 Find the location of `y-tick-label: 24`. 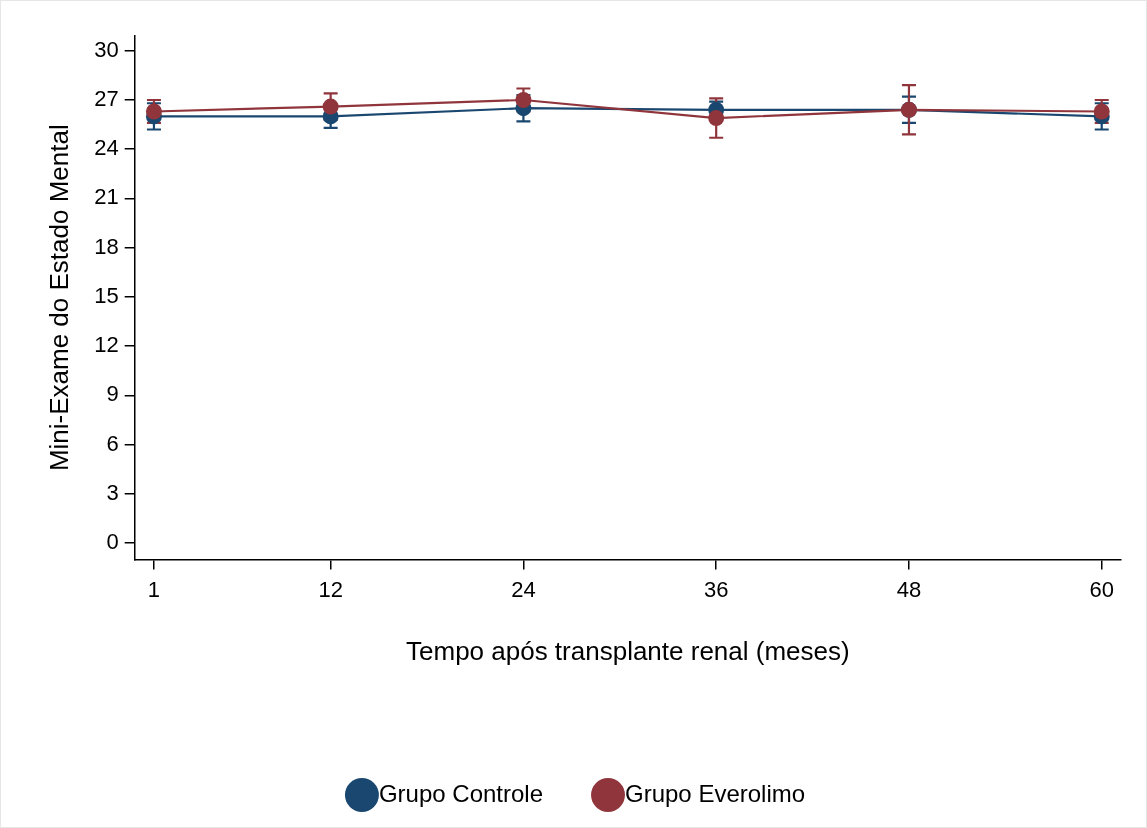

y-tick-label: 24 is located at coordinates (106, 148).